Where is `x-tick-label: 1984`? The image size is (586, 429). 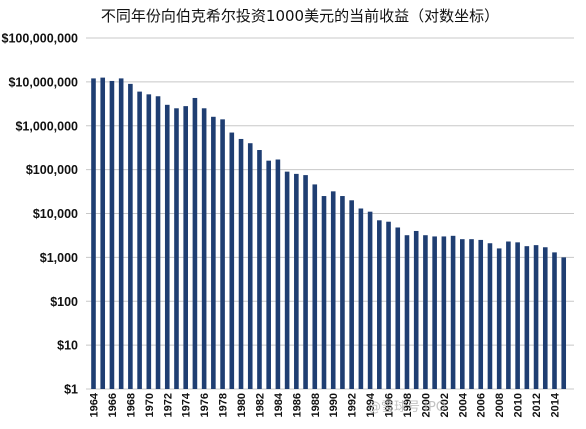
x-tick-label: 1984 is located at coordinates (279, 404).